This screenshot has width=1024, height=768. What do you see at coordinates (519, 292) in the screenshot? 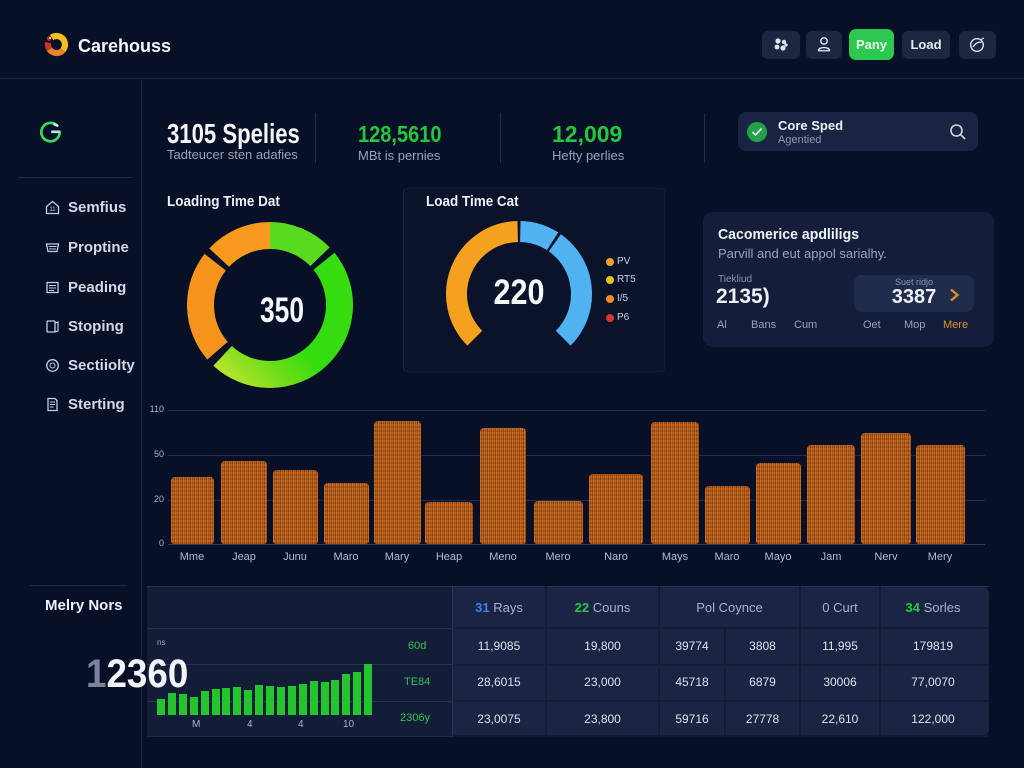
I see `svg-text: 220` at bounding box center [519, 292].